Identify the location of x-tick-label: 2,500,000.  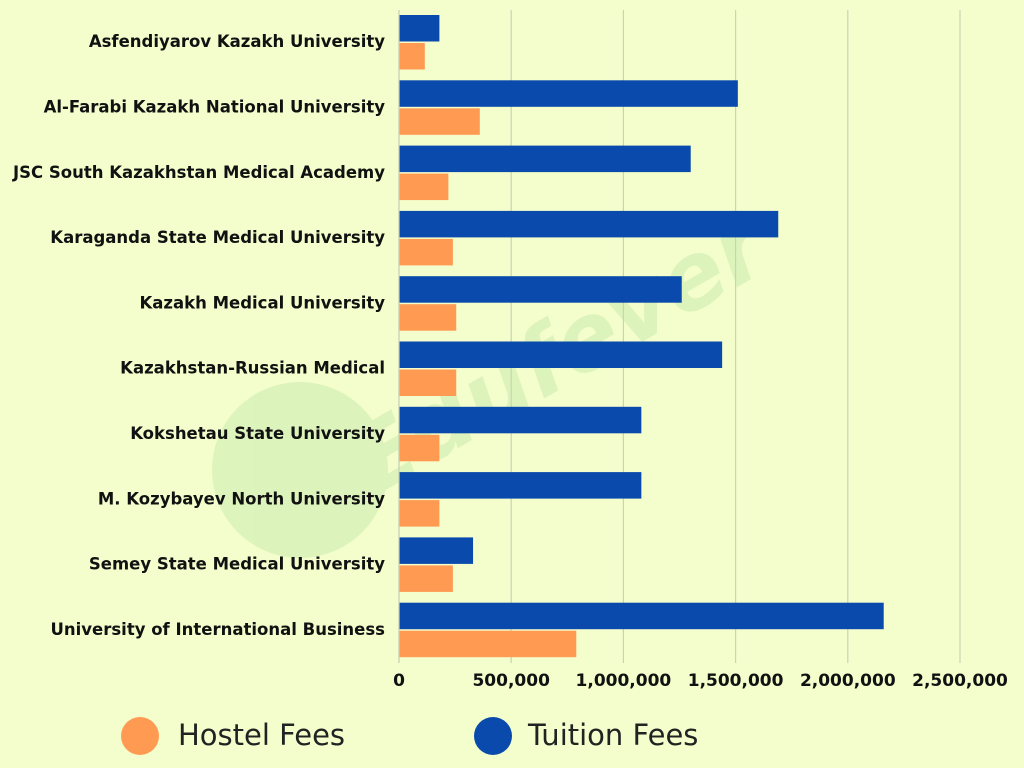
(960, 681).